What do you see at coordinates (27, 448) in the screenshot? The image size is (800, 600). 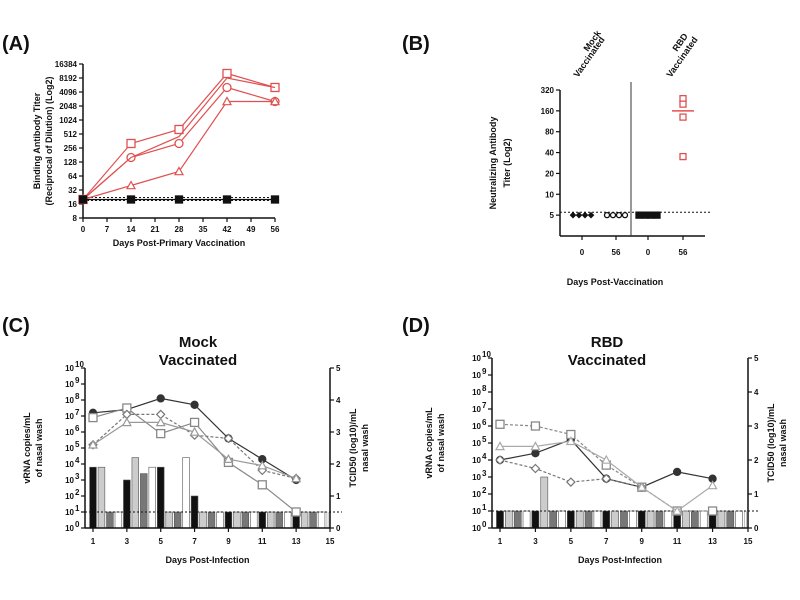 I see `y-axis-label-c: vRNA copies/mL` at bounding box center [27, 448].